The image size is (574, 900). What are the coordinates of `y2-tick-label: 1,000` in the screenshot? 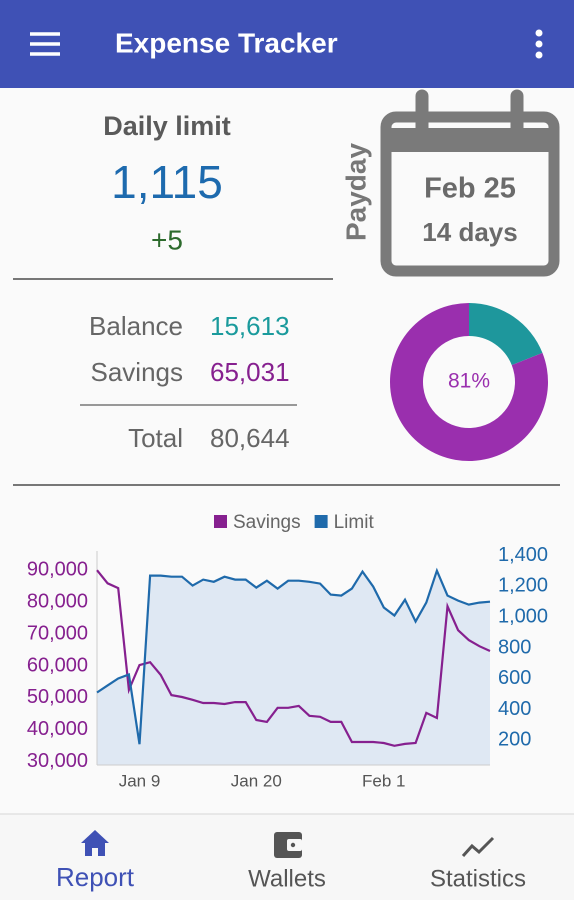 It's located at (523, 616).